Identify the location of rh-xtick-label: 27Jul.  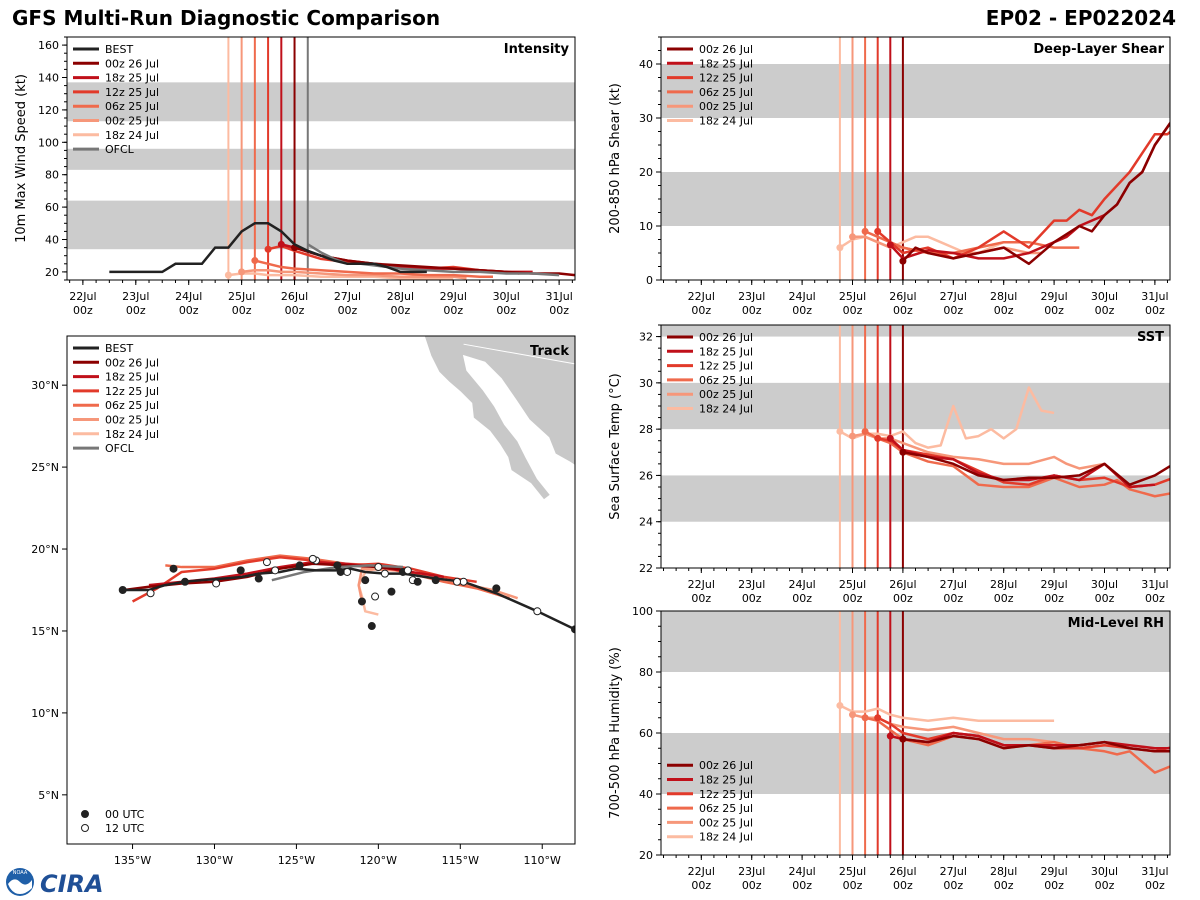
(953, 871).